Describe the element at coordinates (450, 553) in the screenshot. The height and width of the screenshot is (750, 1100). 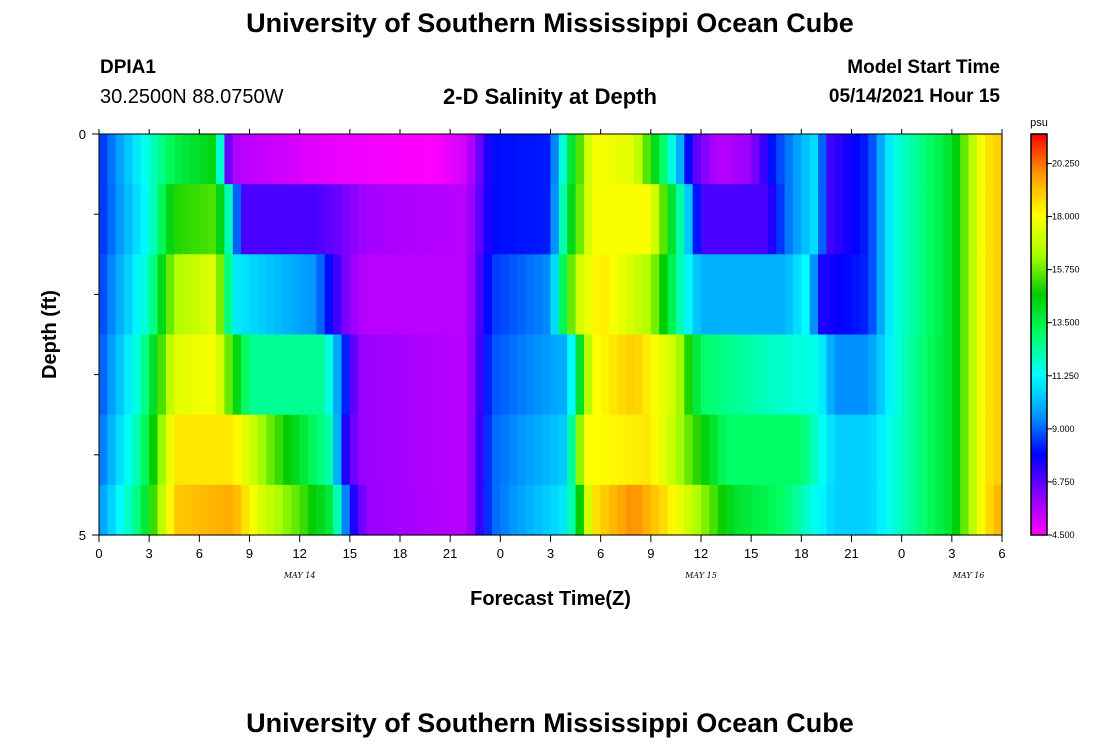
I see `x-tick-label: 21` at that location.